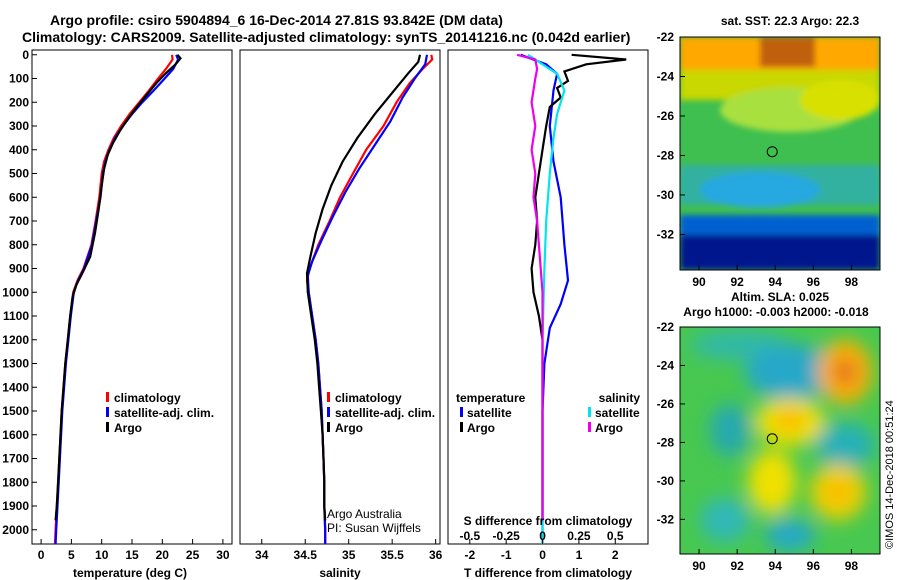 The width and height of the screenshot is (900, 580). Describe the element at coordinates (374, 528) in the screenshot. I see `credit-pi: PI: Susan Wijffels` at that location.